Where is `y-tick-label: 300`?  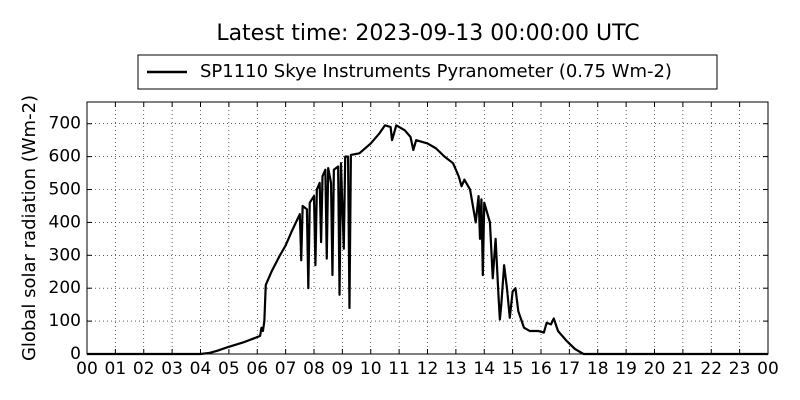 y-tick-label: 300 is located at coordinates (65, 255).